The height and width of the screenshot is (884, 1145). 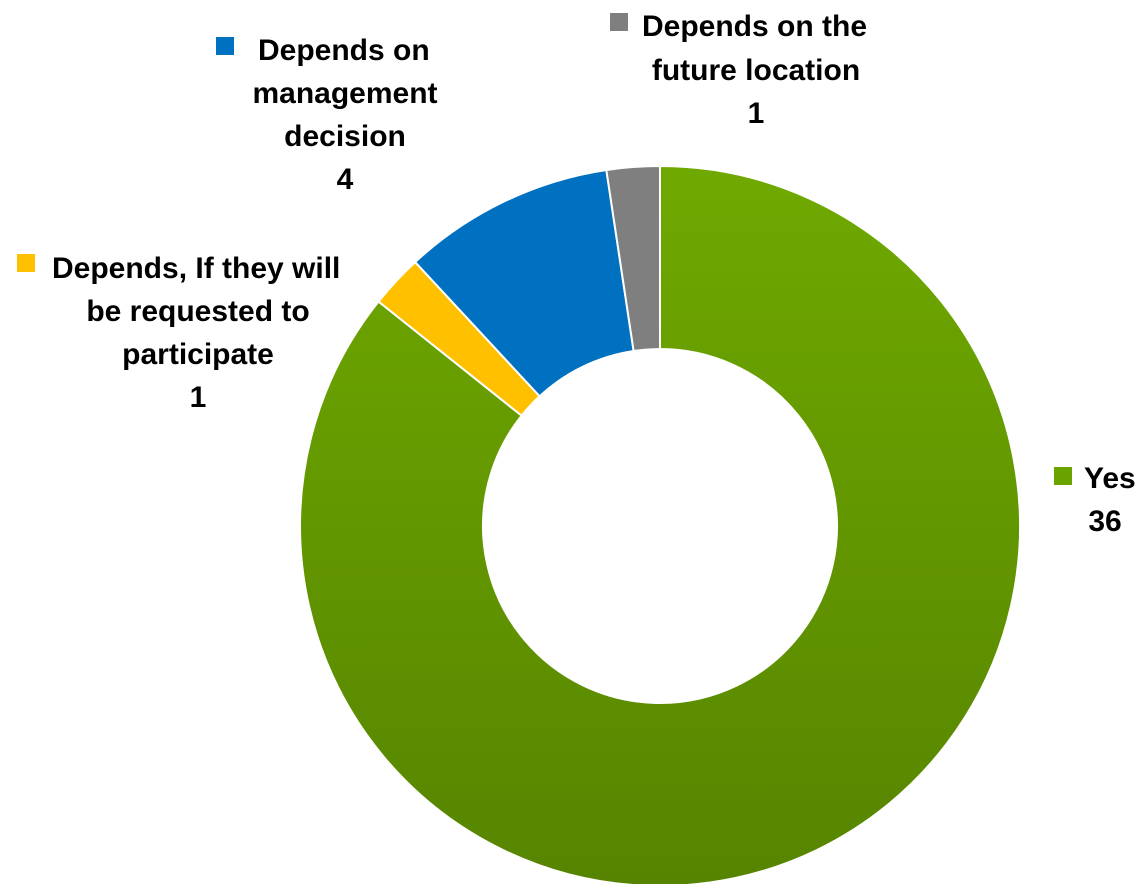 I want to click on slice-label-requested-line2: be requested to, so click(x=197, y=311).